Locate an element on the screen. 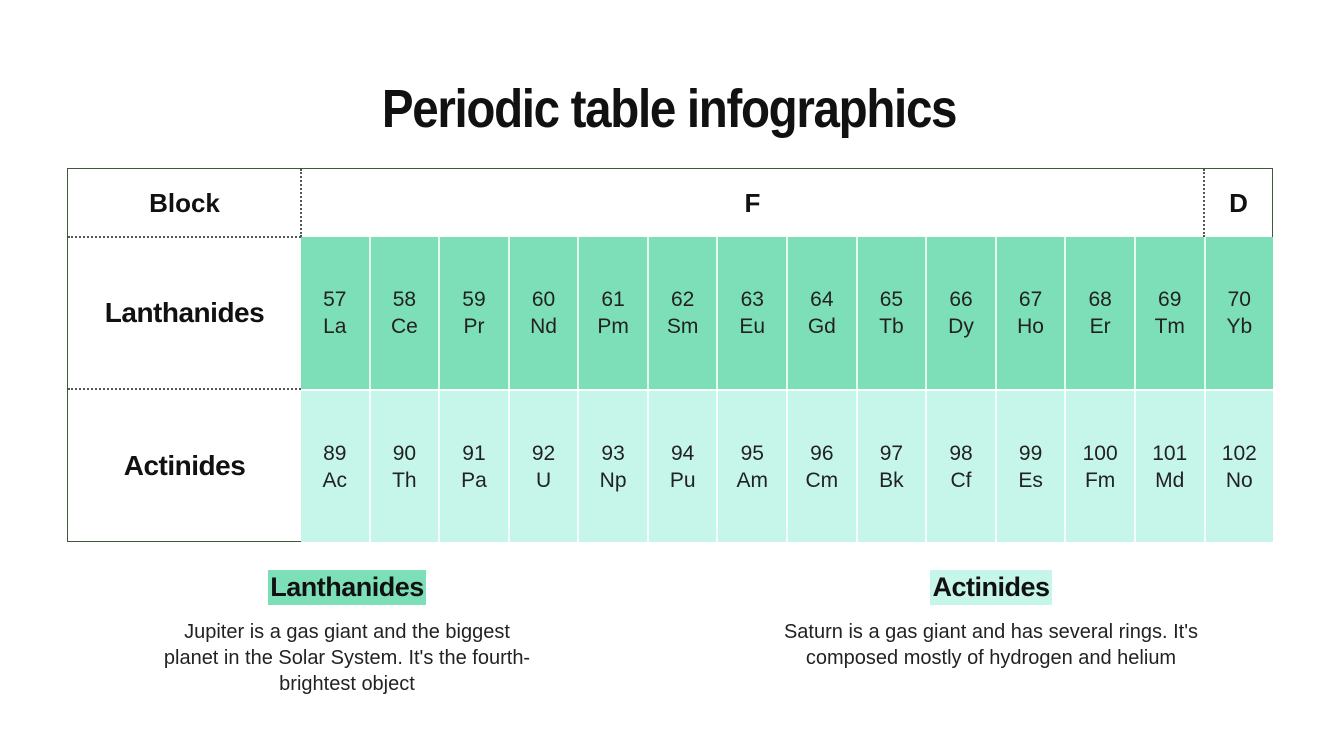 This screenshot has height=753, width=1338. atomic-number: 57 is located at coordinates (335, 299).